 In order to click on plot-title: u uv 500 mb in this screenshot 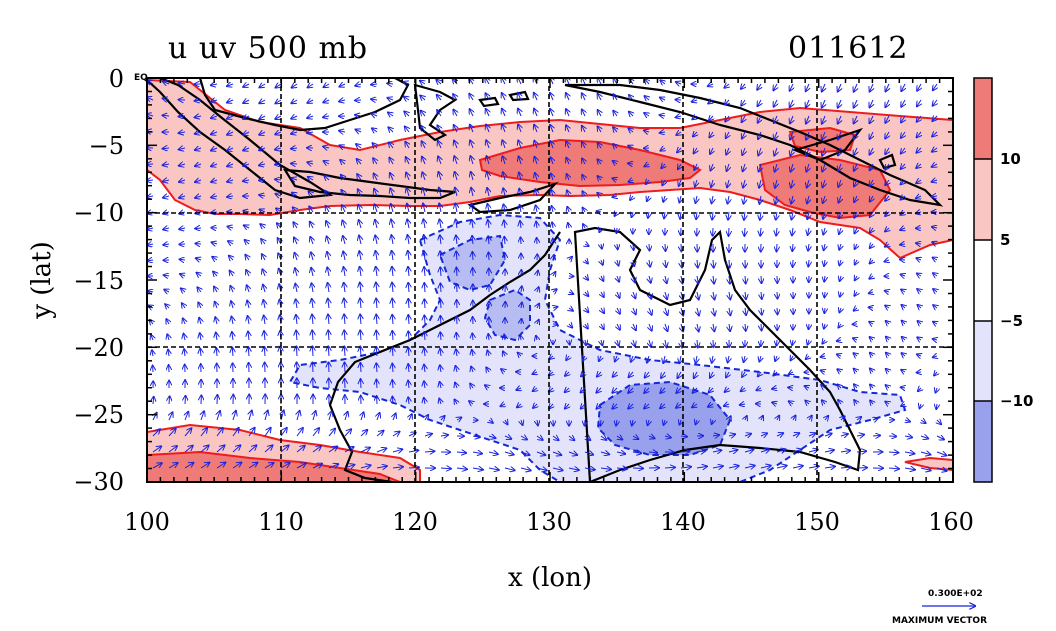, I will do `click(268, 48)`.